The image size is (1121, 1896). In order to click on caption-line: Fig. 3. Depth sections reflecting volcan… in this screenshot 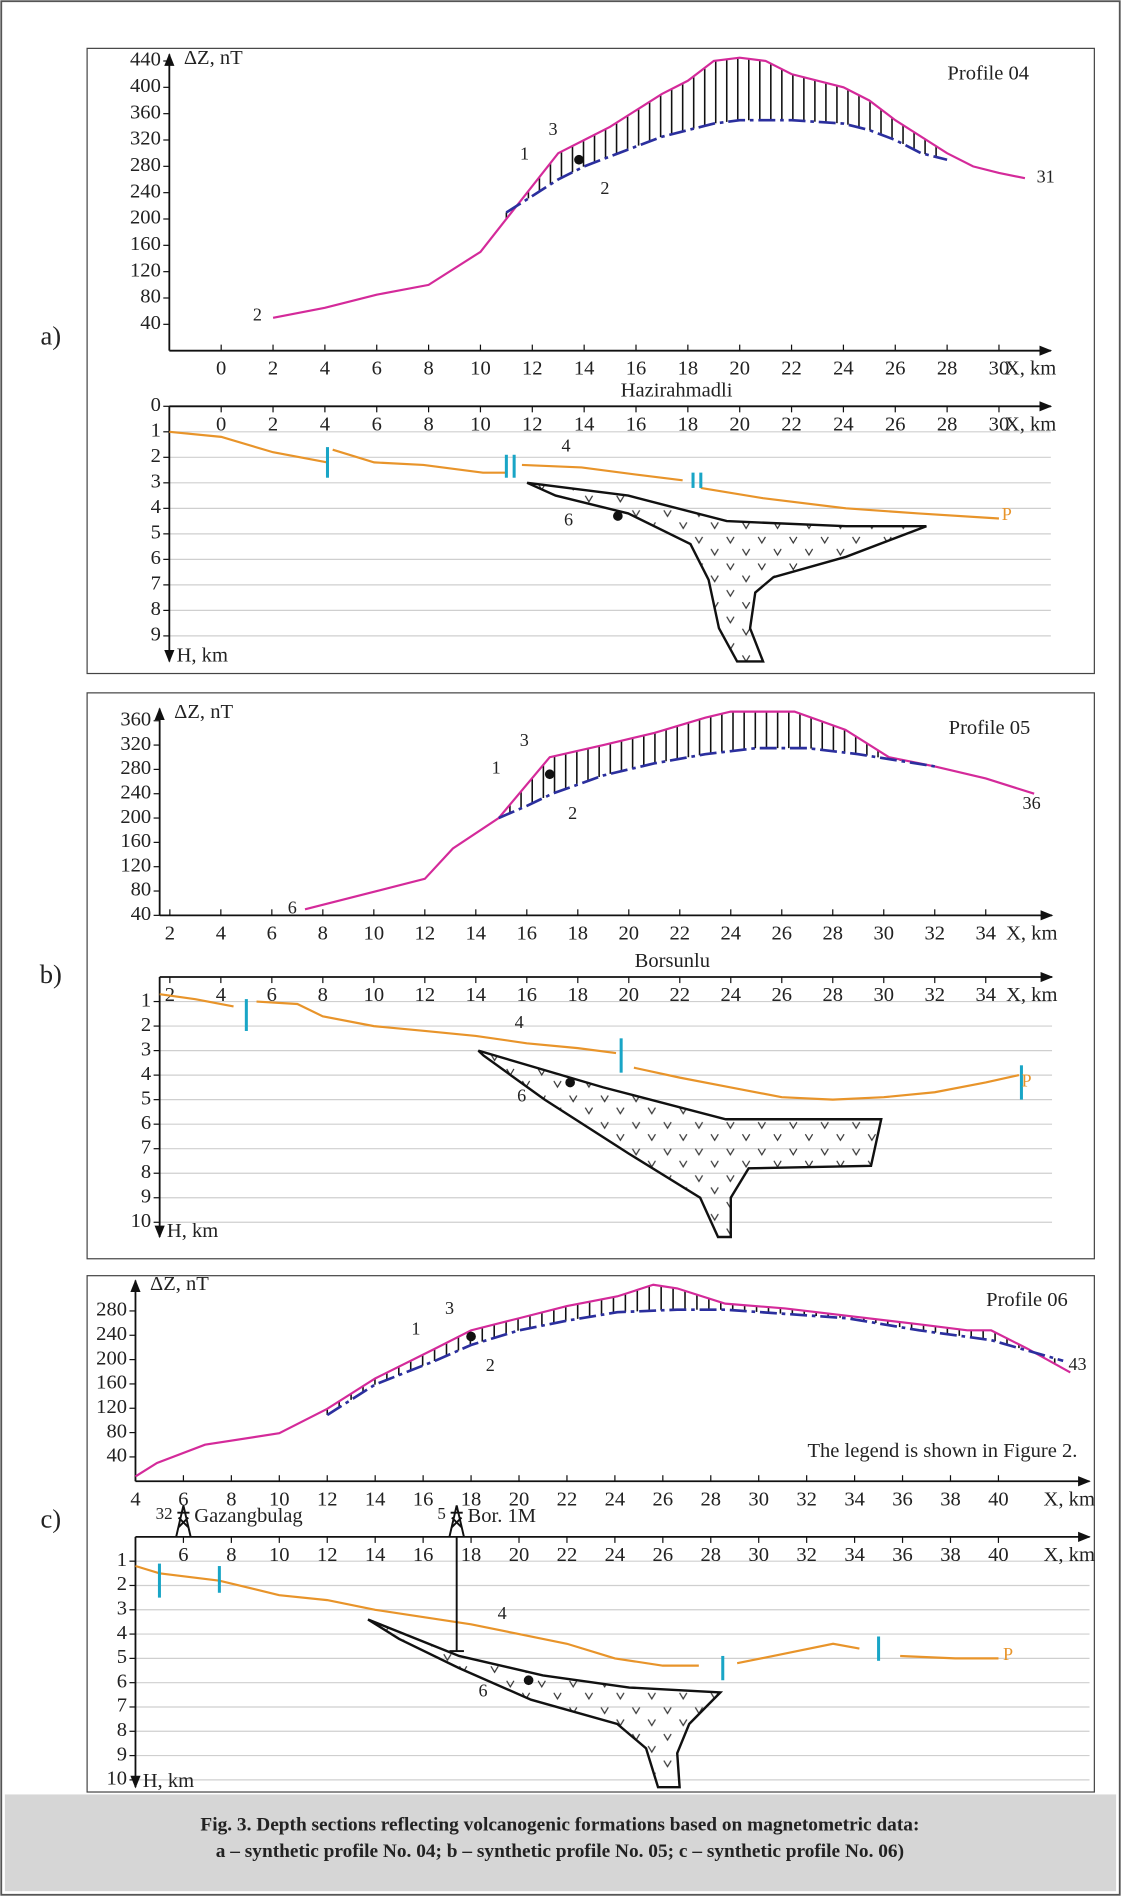, I will do `click(559, 1824)`.